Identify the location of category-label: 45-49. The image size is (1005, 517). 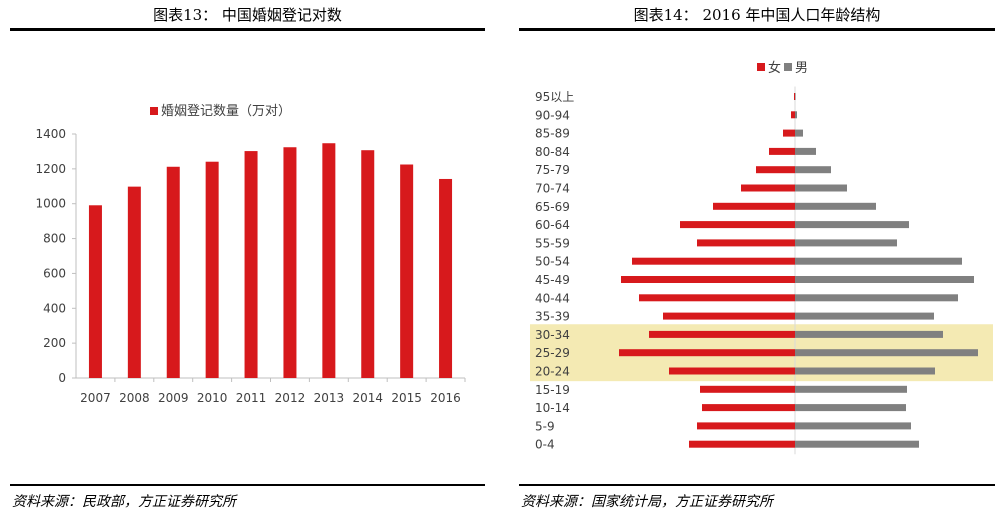
(552, 280).